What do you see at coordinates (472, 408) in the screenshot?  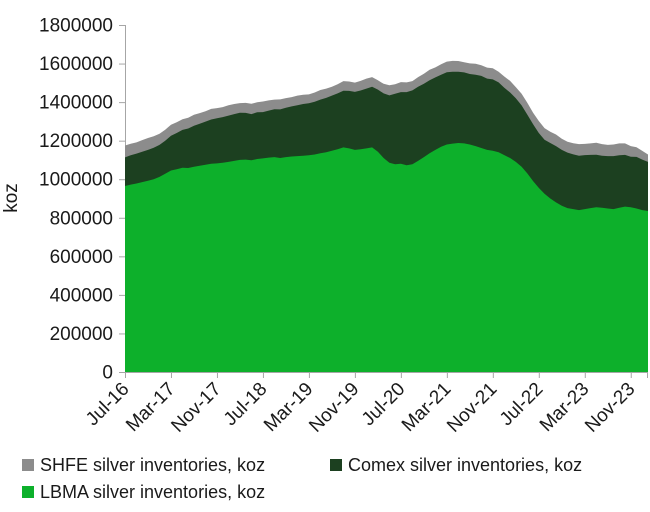 I see `x-tick-label: Nov-21` at bounding box center [472, 408].